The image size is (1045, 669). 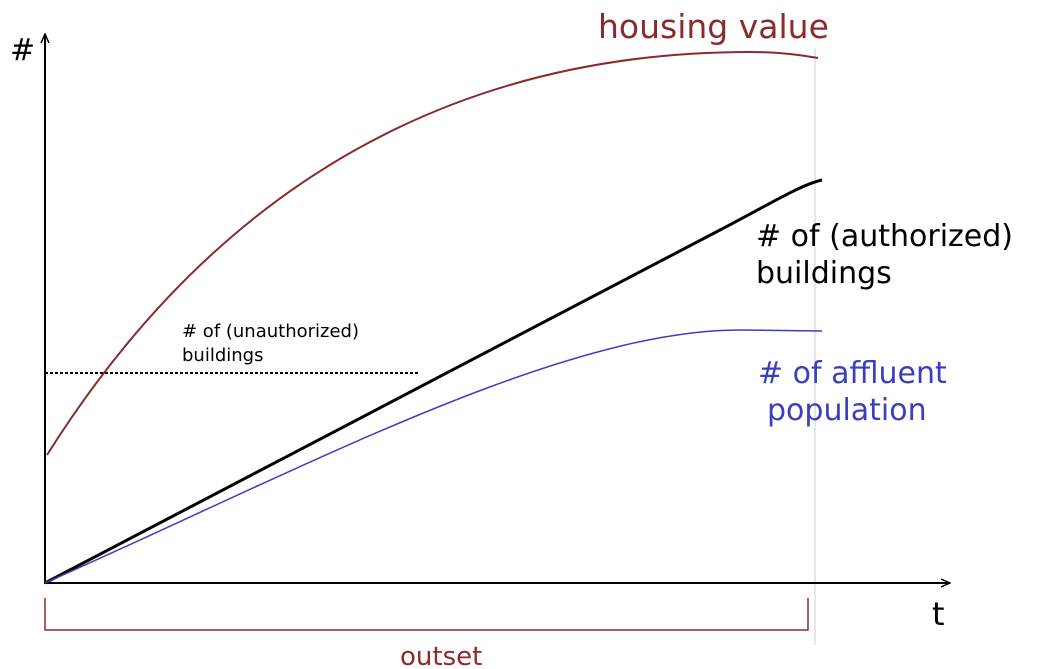 I want to click on authorized-label: buildings, so click(x=824, y=273).